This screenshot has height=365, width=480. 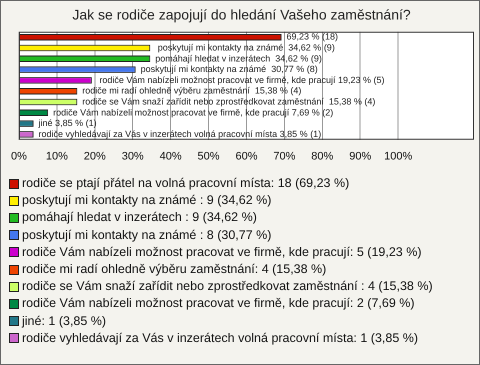 What do you see at coordinates (67, 123) in the screenshot?
I see `data-label: jiné 3,85 % (1)` at bounding box center [67, 123].